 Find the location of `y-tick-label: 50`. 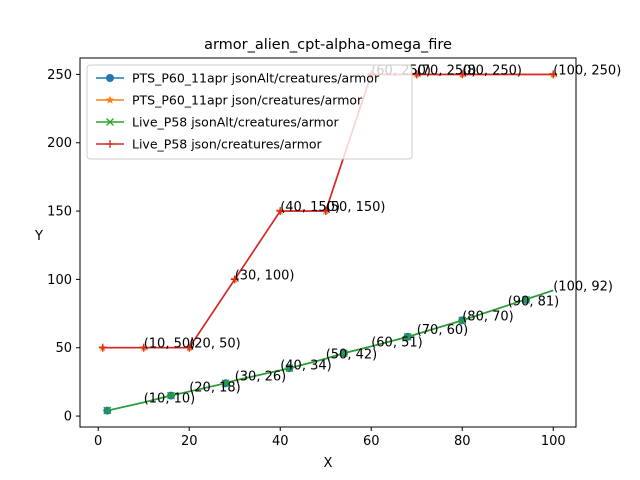

y-tick-label: 50 is located at coordinates (63, 348).